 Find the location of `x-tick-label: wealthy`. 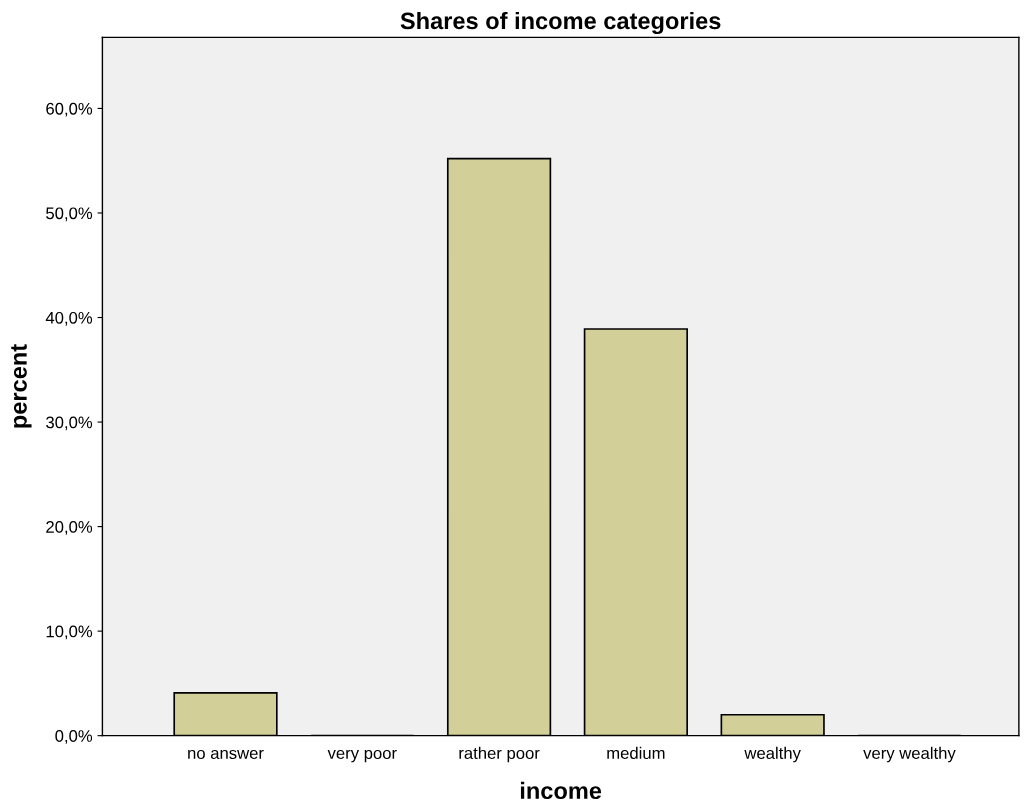

x-tick-label: wealthy is located at coordinates (772, 754).